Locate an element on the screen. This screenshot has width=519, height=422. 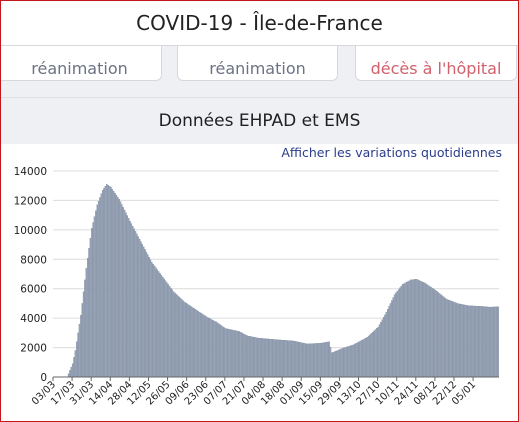
daily-variations-toggle: Afficher les variations quotidiennes is located at coordinates (391, 152).